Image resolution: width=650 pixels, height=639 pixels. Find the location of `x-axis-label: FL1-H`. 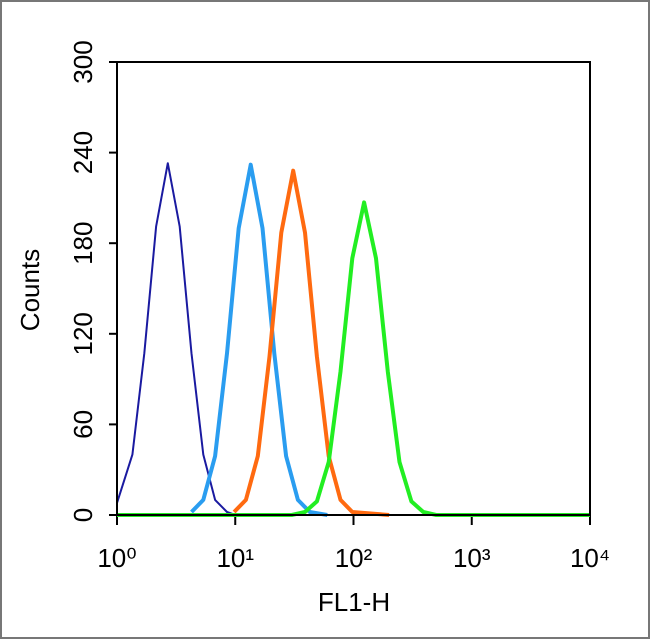

x-axis-label: FL1-H is located at coordinates (354, 602).